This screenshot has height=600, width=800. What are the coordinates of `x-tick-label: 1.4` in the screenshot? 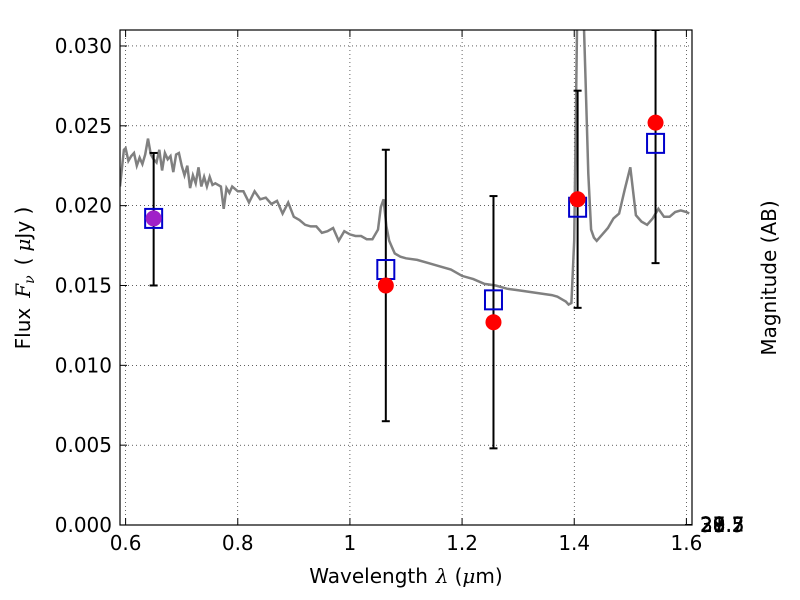 It's located at (574, 543).